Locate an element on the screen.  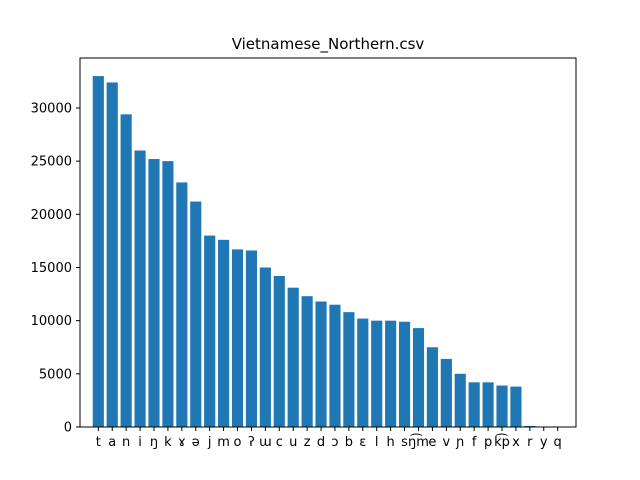
x-tick-label-30: x is located at coordinates (516, 442).